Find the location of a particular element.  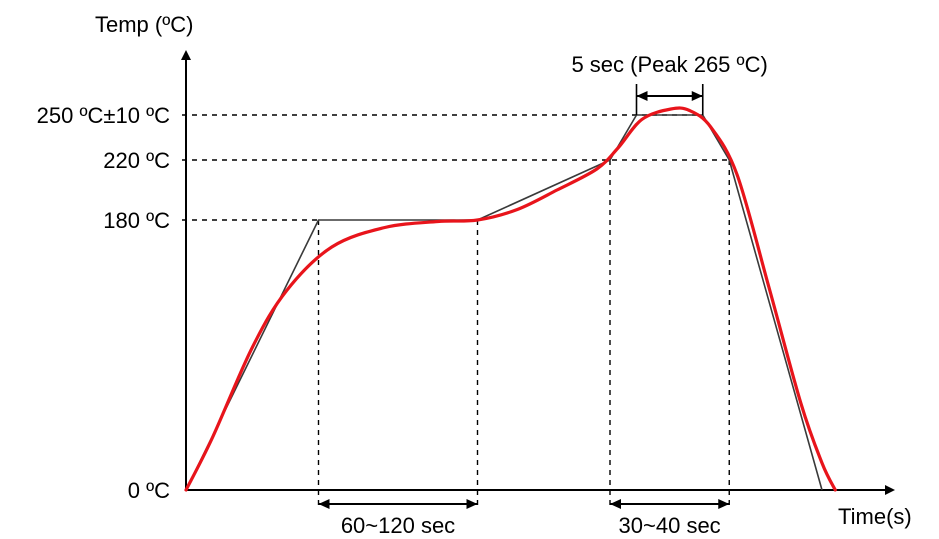

y-axis-label: Temp (ºC) is located at coordinates (144, 24).